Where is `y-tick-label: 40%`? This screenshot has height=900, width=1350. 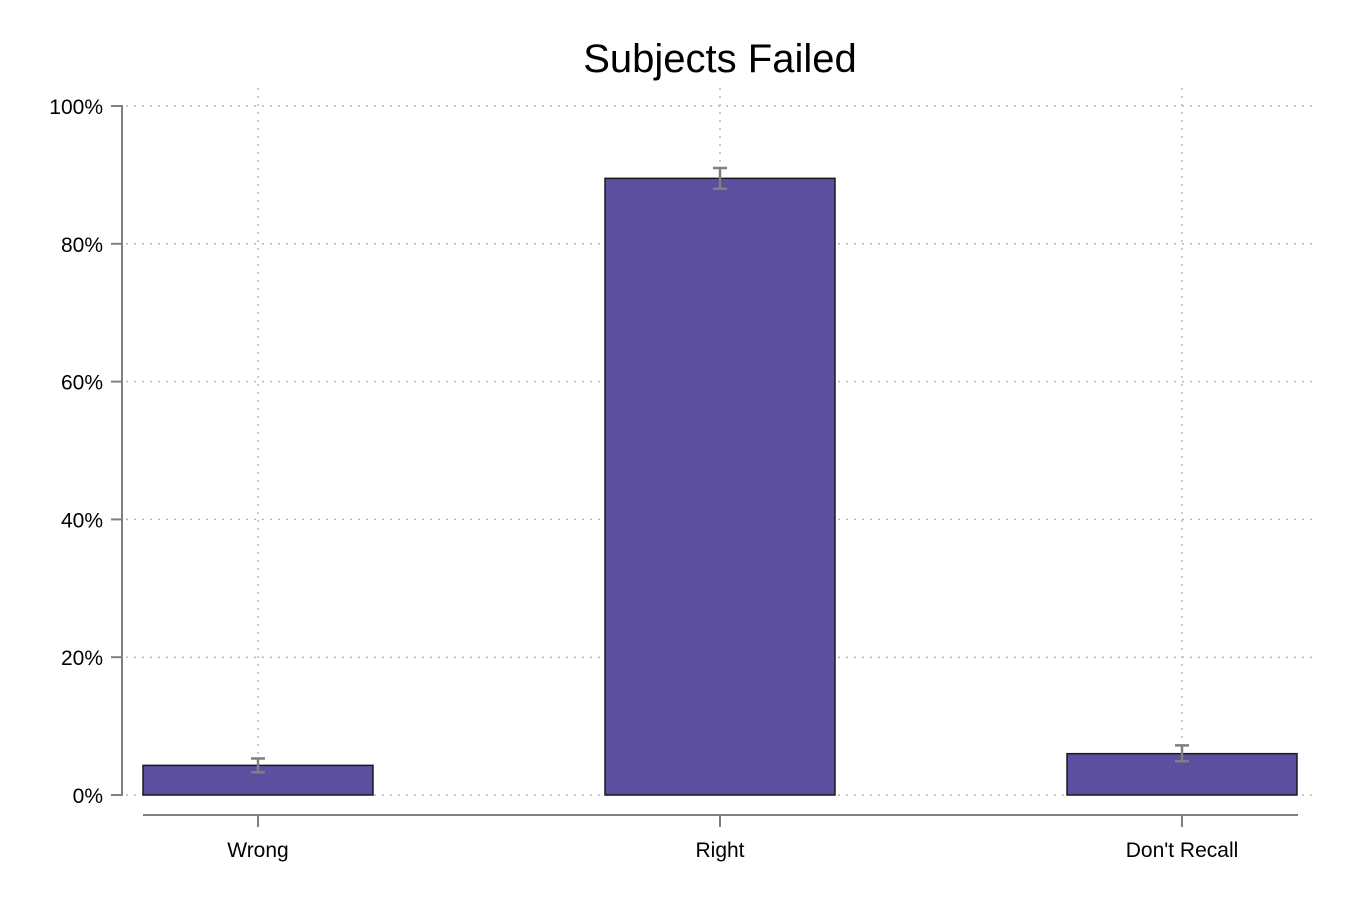
y-tick-label: 40% is located at coordinates (82, 520).